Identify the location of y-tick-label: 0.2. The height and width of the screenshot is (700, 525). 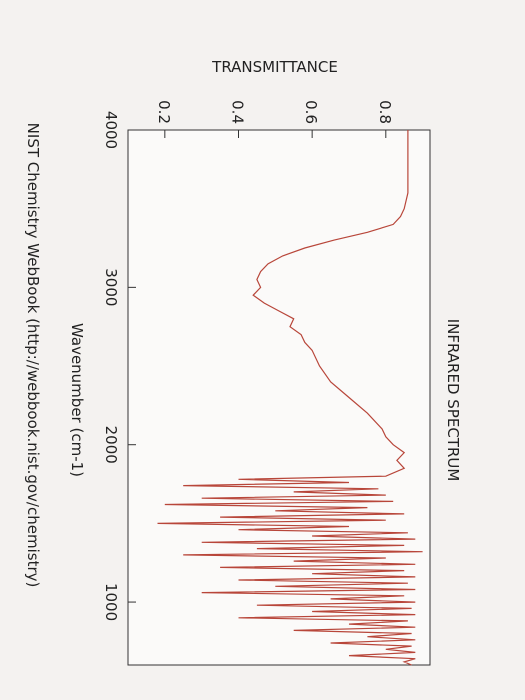
(164, 112).